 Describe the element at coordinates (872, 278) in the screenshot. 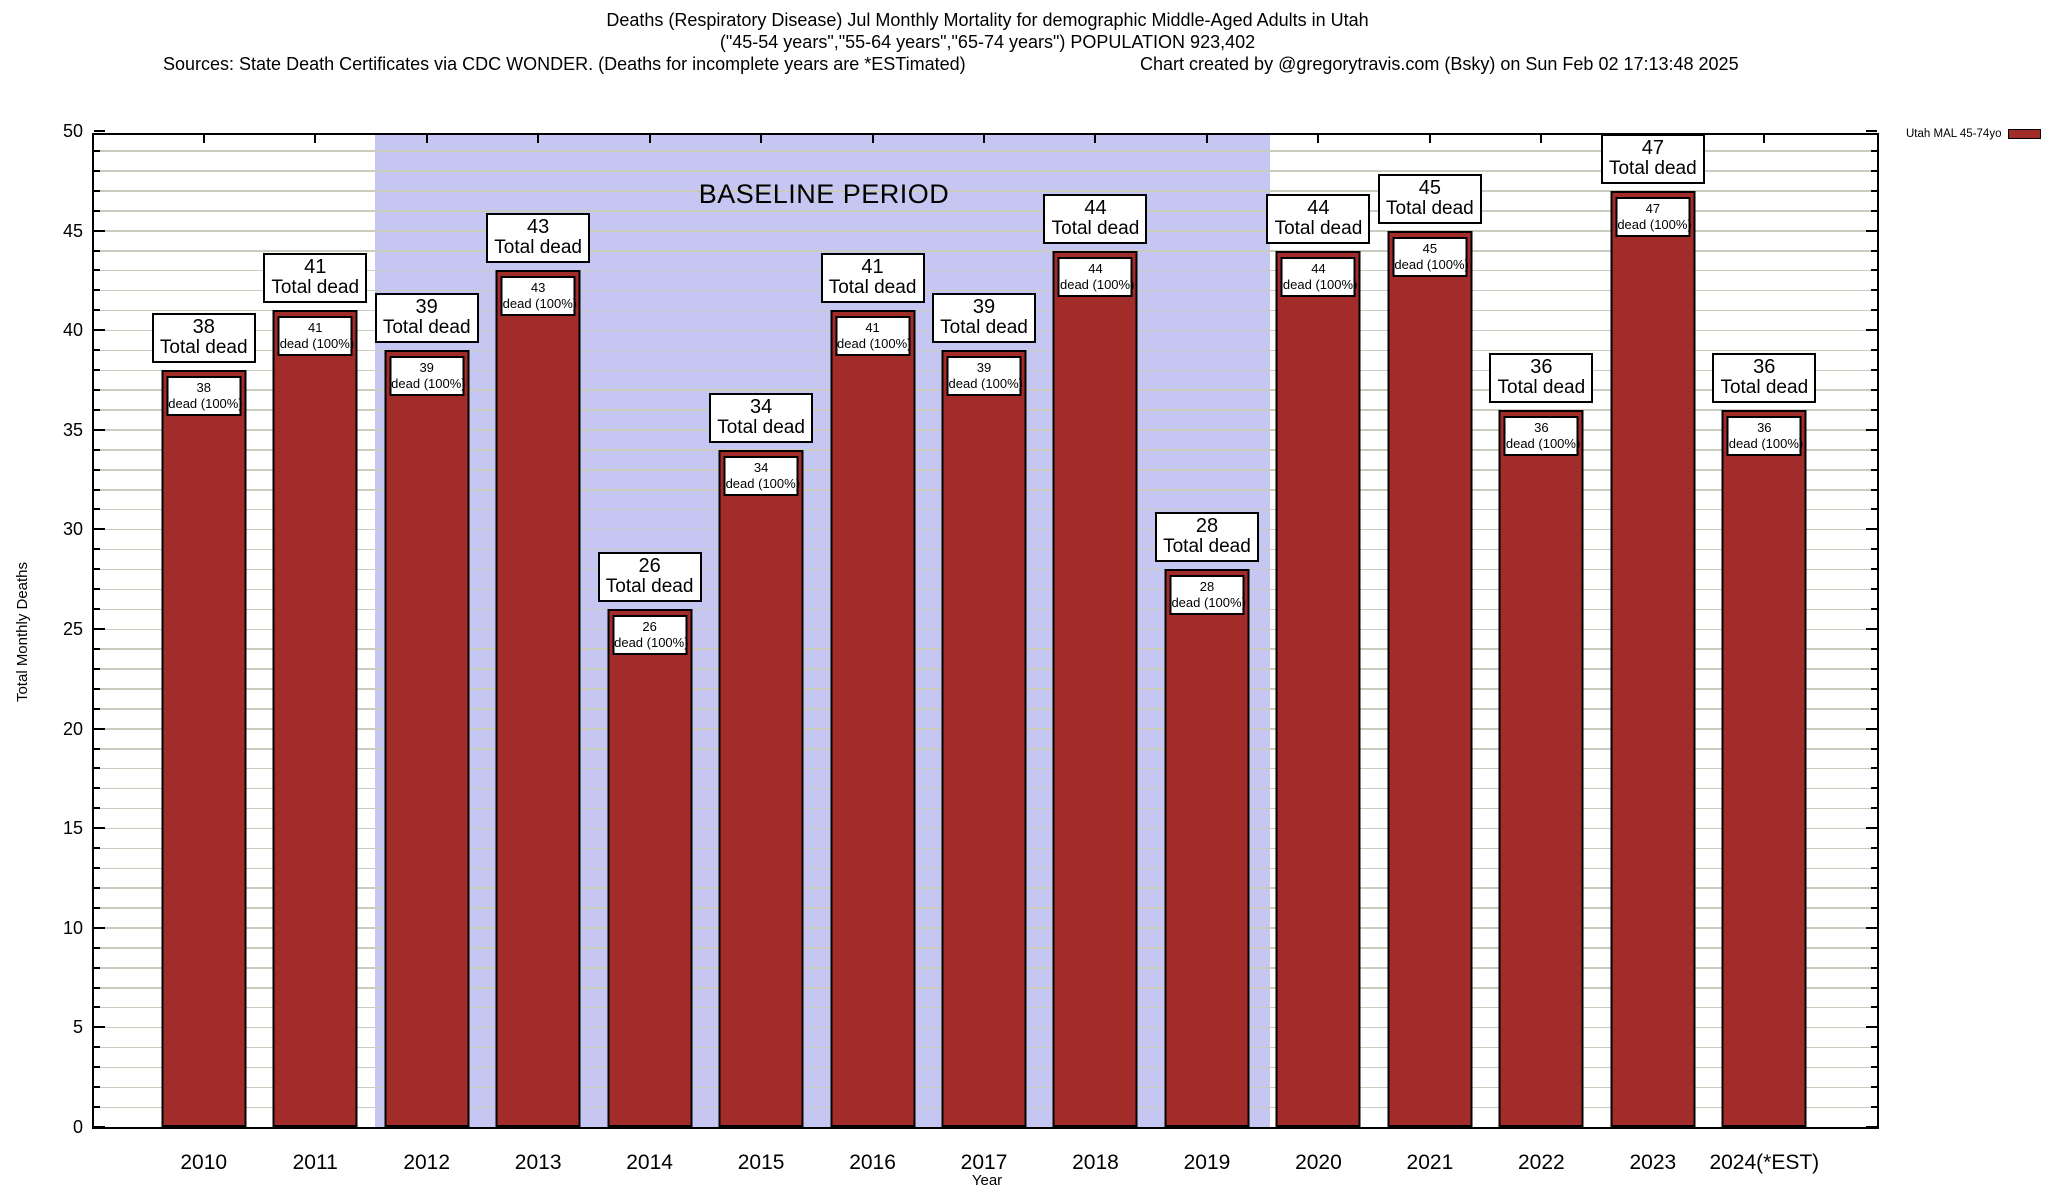

I see `bar-total-label-2016: 41 Total dead` at that location.